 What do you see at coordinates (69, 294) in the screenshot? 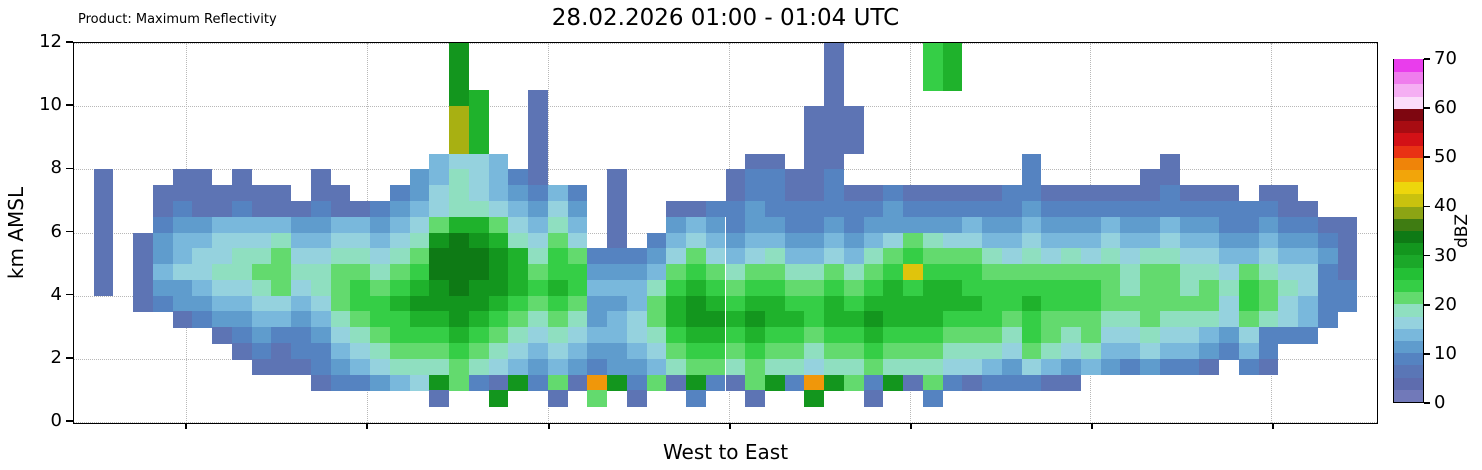
I see `y-tick-mark` at bounding box center [69, 294].